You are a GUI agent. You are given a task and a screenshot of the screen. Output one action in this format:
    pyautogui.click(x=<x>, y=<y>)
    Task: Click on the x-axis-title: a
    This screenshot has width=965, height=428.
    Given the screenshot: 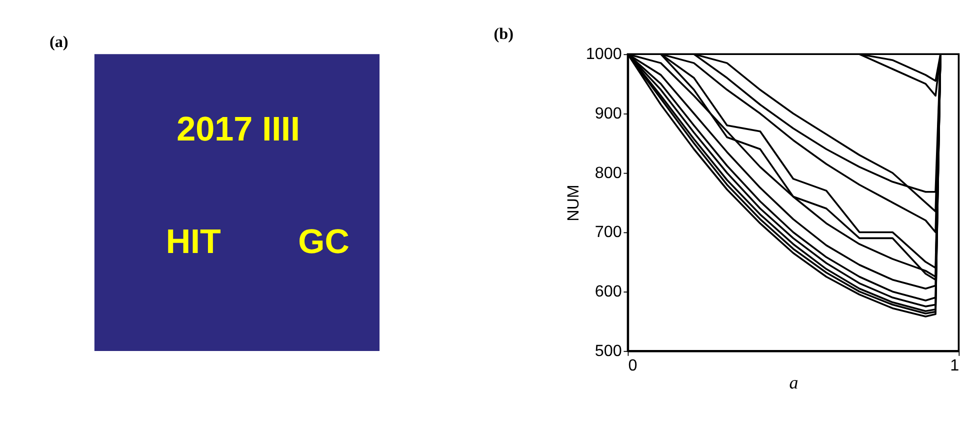 What is the action you would take?
    pyautogui.click(x=793, y=382)
    